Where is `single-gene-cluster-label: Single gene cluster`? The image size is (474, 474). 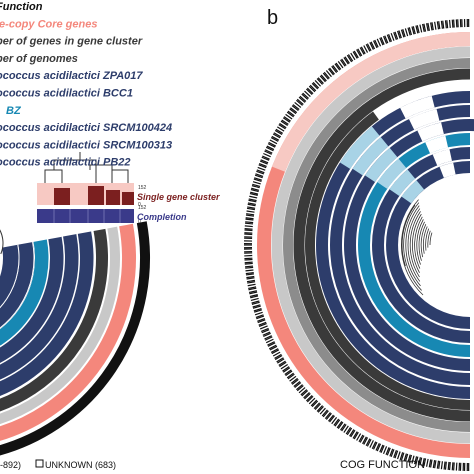 single-gene-cluster-label: Single gene cluster is located at coordinates (178, 197).